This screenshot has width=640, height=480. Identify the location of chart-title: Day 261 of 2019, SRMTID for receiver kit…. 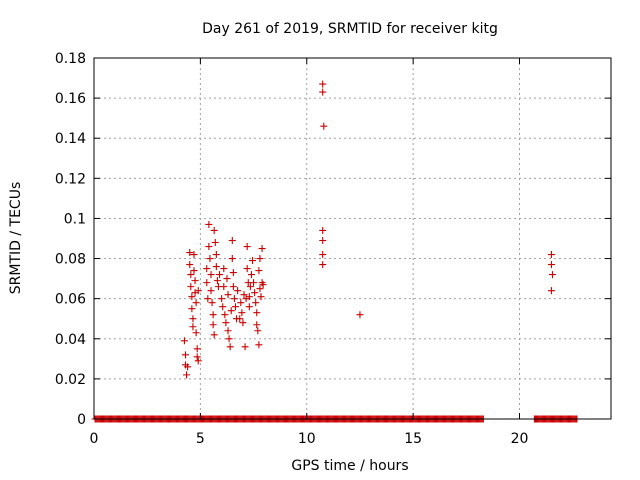
(350, 29).